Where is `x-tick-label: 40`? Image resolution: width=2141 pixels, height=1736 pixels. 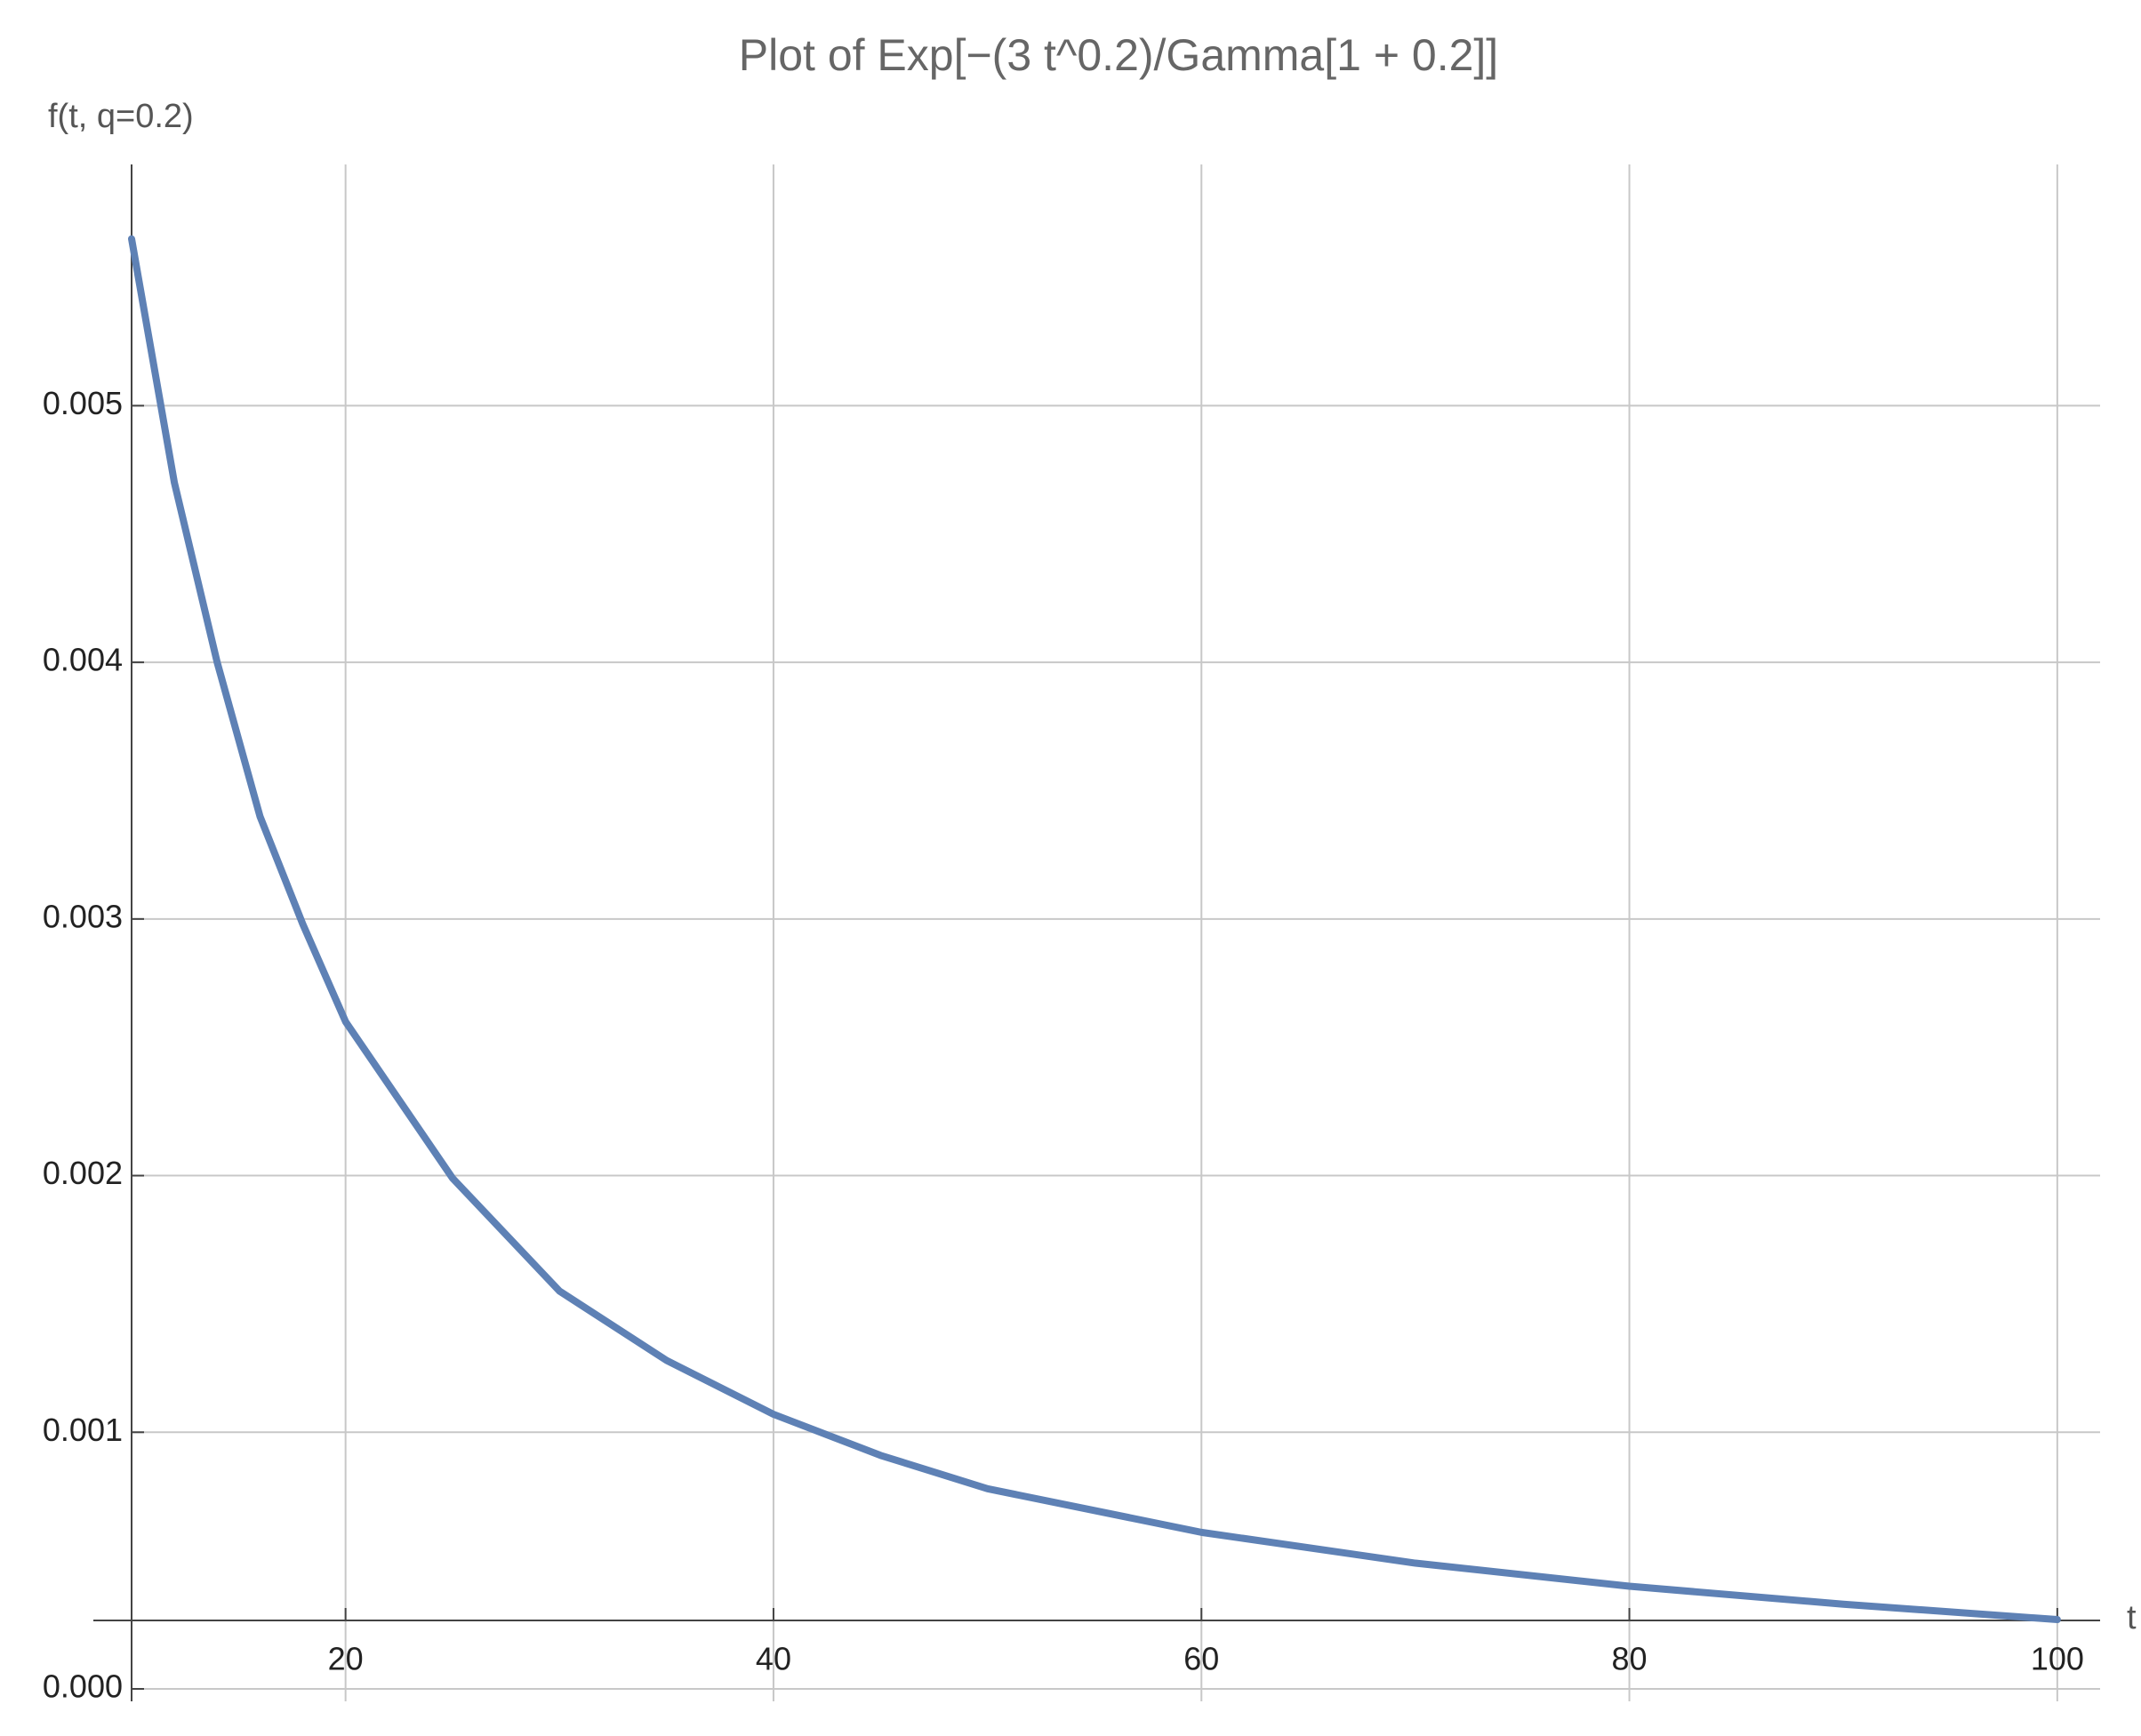
x-tick-label: 40 is located at coordinates (773, 1659).